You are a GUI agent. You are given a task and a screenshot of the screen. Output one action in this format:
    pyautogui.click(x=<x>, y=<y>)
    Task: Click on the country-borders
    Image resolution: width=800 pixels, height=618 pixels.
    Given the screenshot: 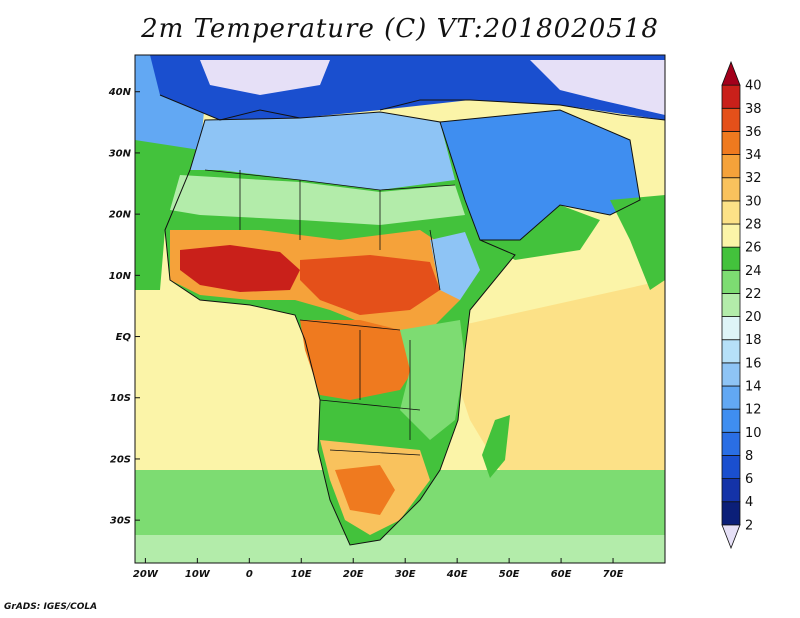 What is the action you would take?
    pyautogui.click(x=330, y=312)
    